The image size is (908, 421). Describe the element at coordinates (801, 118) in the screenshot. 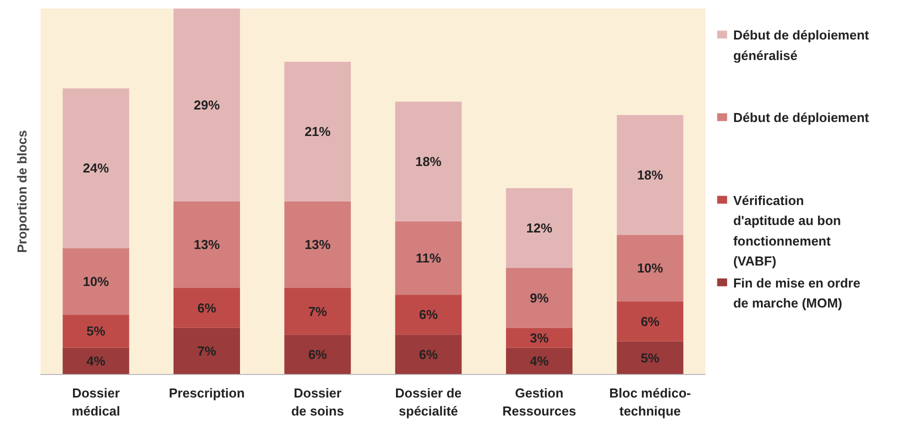

I see `legend-label: Début de déploiement` at that location.